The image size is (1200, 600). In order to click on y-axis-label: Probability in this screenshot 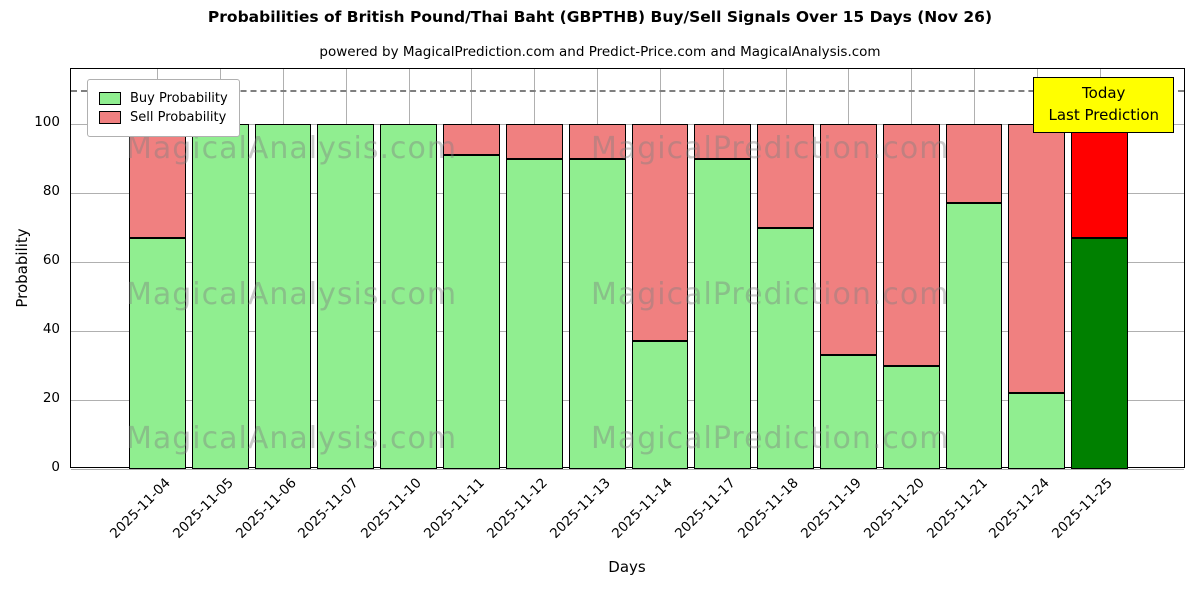, I will do `click(22, 268)`.